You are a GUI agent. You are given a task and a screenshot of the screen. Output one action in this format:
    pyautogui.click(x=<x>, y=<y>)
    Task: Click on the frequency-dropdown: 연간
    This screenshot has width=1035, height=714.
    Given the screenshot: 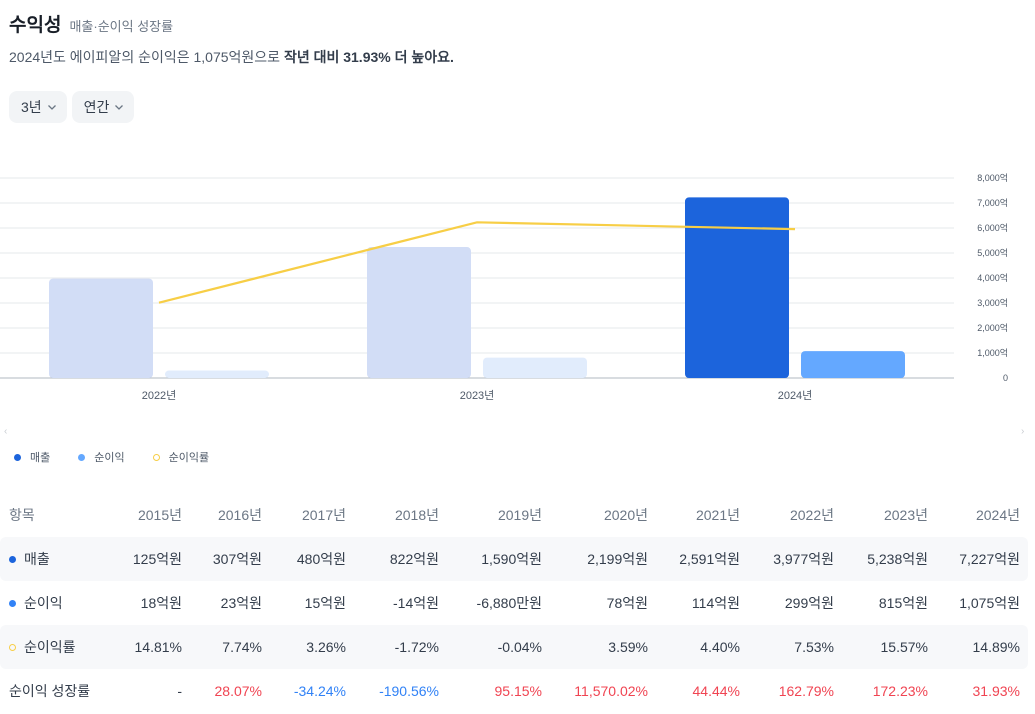 What is the action you would take?
    pyautogui.click(x=103, y=107)
    